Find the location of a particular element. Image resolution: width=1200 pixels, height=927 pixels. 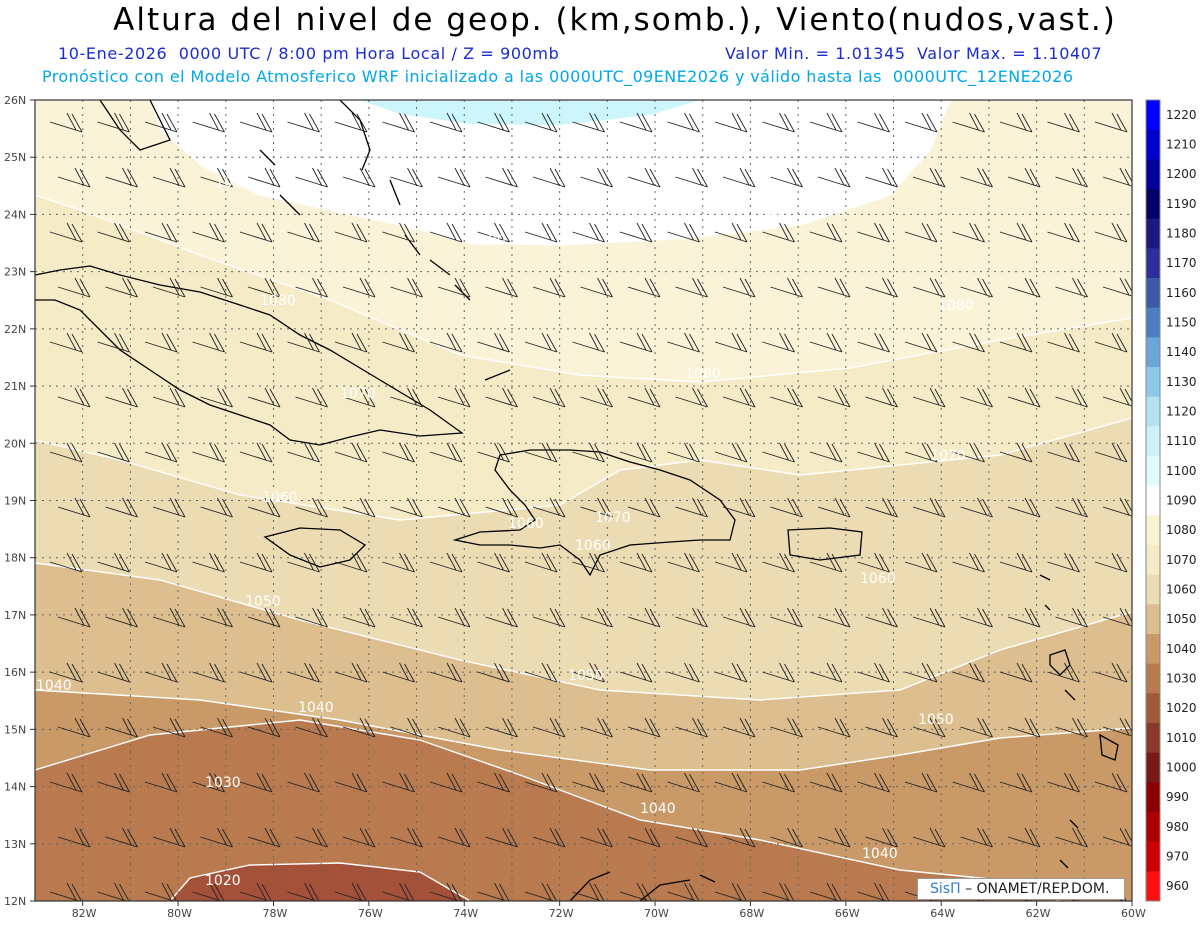

florida-outline is located at coordinates (135, 125).